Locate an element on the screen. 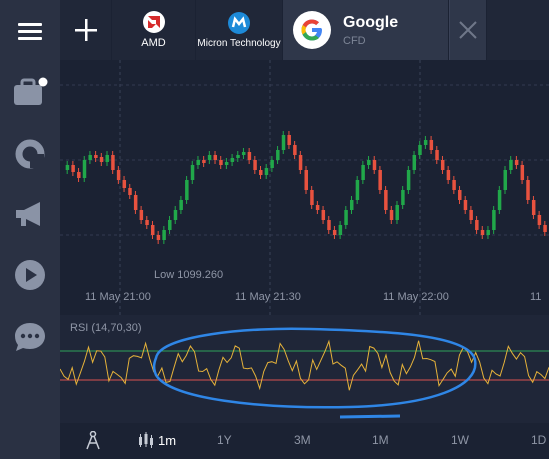  timeframe-1y: 1Y is located at coordinates (224, 440).